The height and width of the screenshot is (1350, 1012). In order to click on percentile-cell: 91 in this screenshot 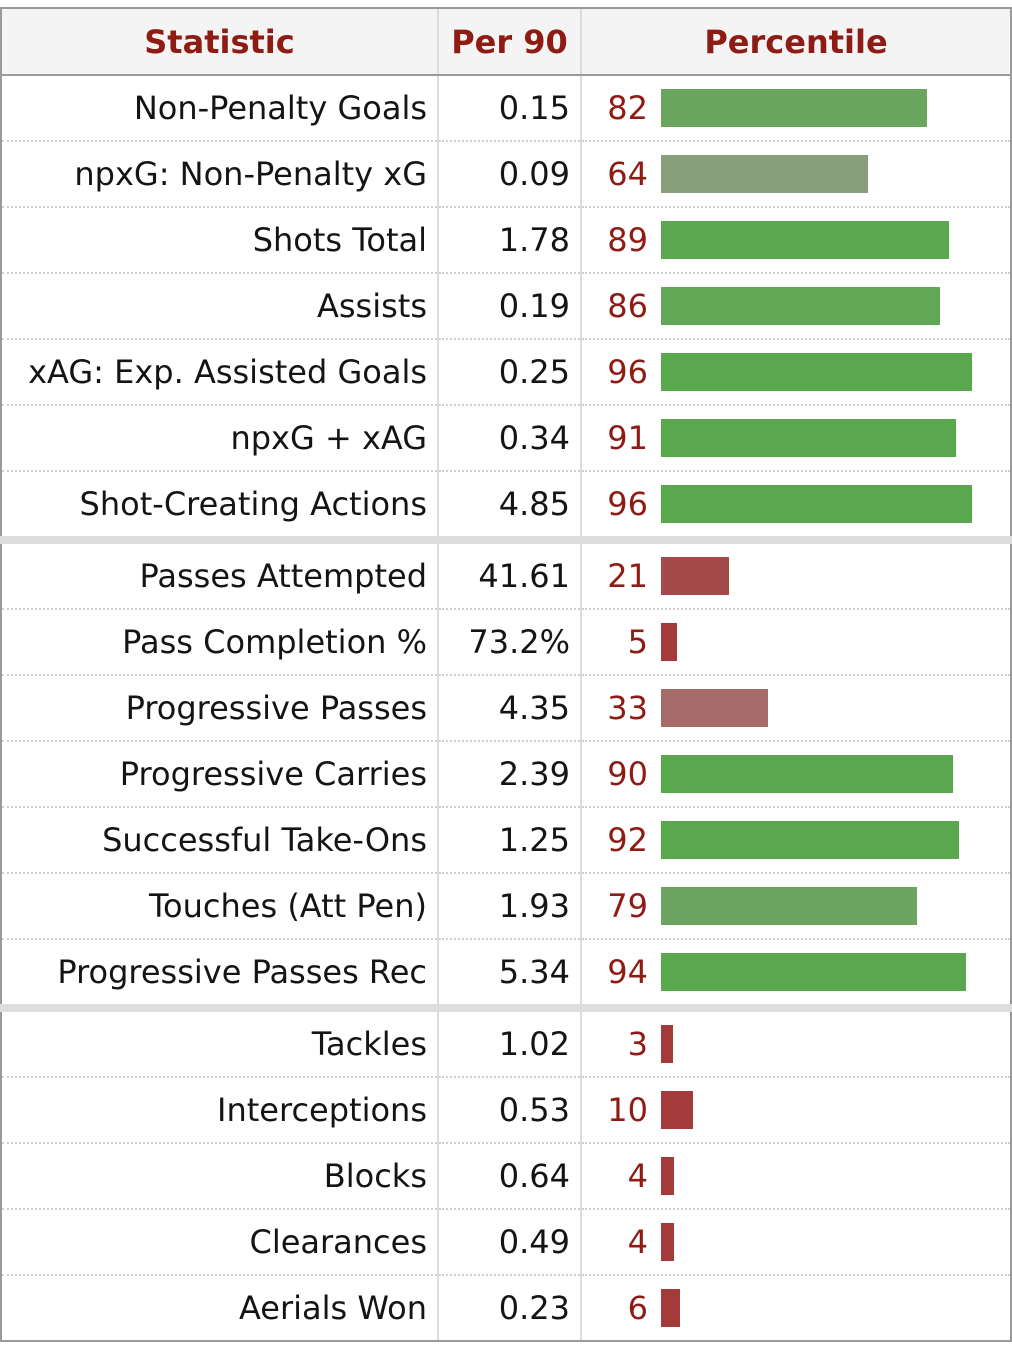, I will do `click(795, 438)`.